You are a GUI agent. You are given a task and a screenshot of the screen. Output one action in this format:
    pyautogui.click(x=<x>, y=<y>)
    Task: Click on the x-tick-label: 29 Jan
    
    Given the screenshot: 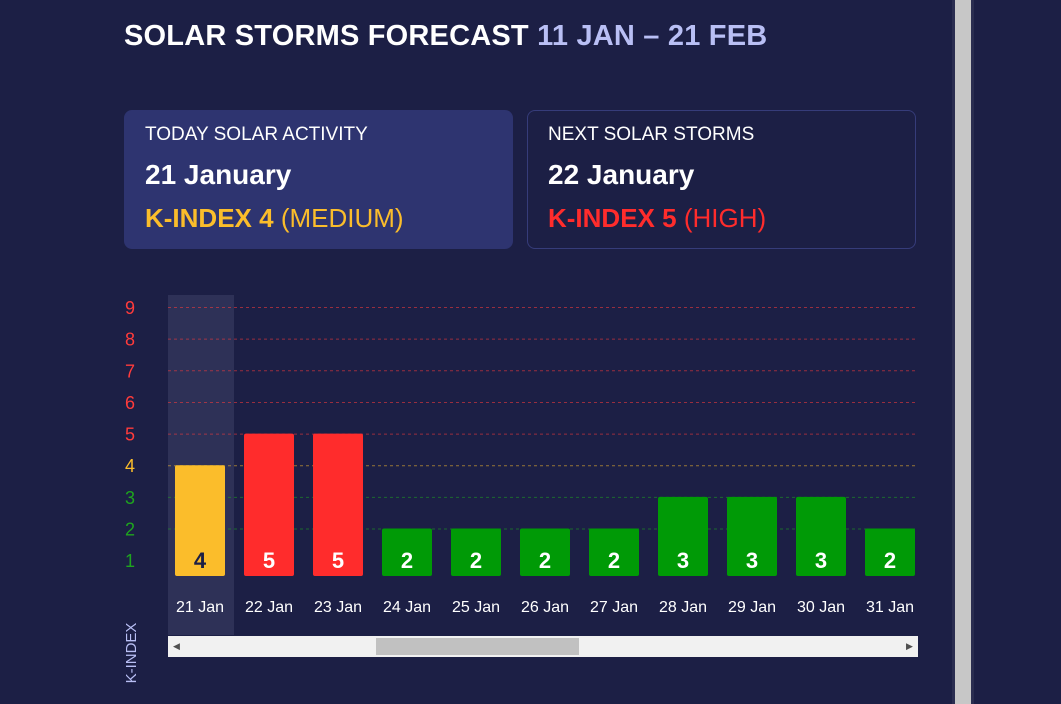 What is the action you would take?
    pyautogui.click(x=752, y=607)
    